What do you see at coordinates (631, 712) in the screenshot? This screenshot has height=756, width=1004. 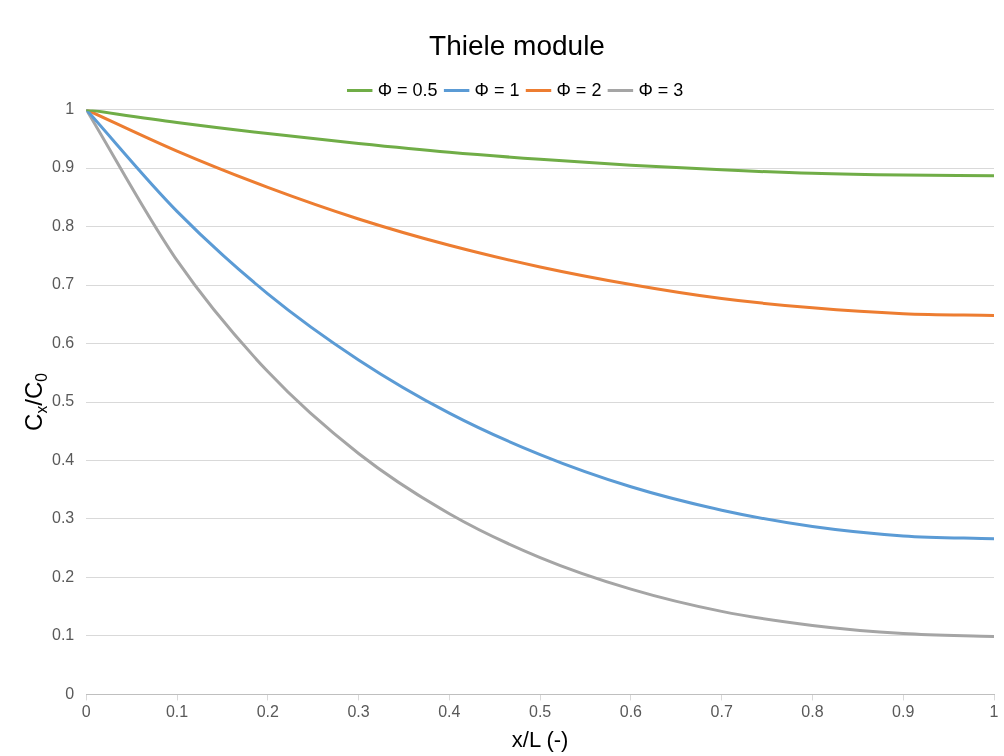 I see `x-tick-label: 0.6` at bounding box center [631, 712].